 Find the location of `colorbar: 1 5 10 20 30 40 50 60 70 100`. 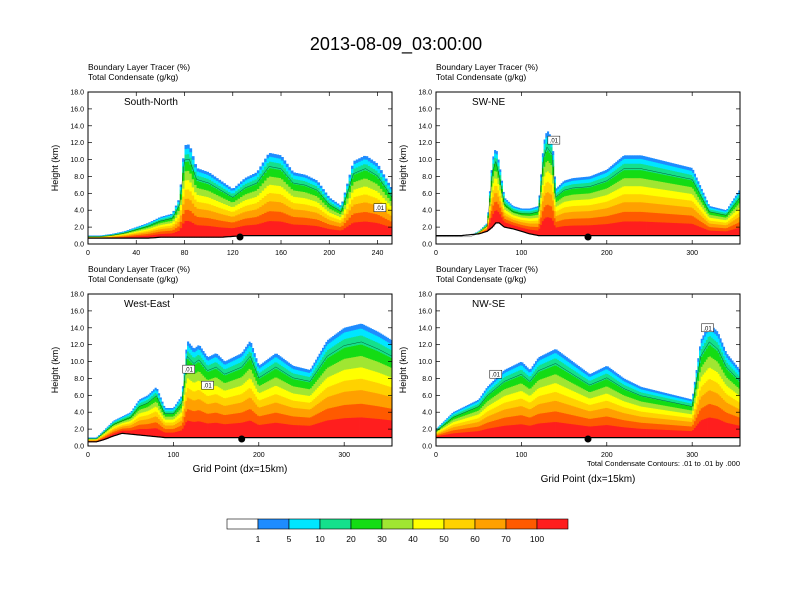

colorbar: 1 5 10 20 30 40 50 60 70 100 is located at coordinates (397, 531).